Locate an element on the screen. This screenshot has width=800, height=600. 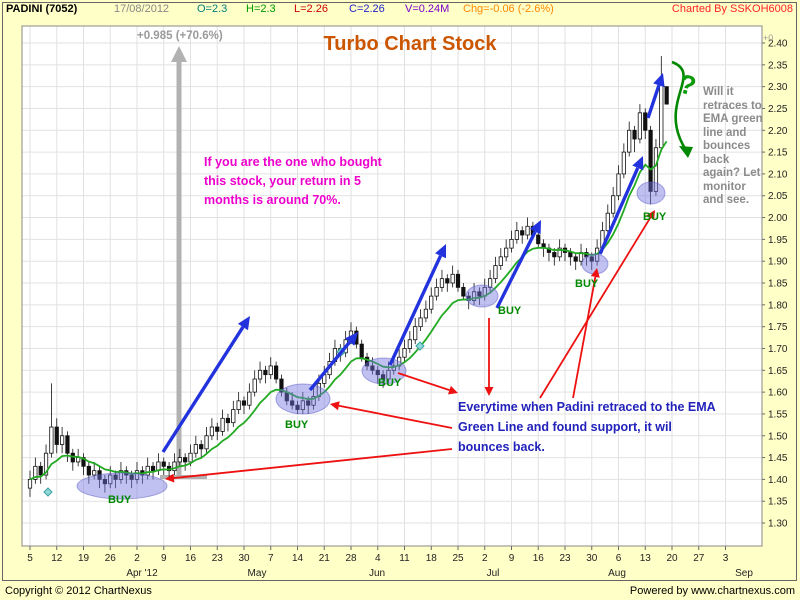
svg-text: 2.20 is located at coordinates (778, 131).